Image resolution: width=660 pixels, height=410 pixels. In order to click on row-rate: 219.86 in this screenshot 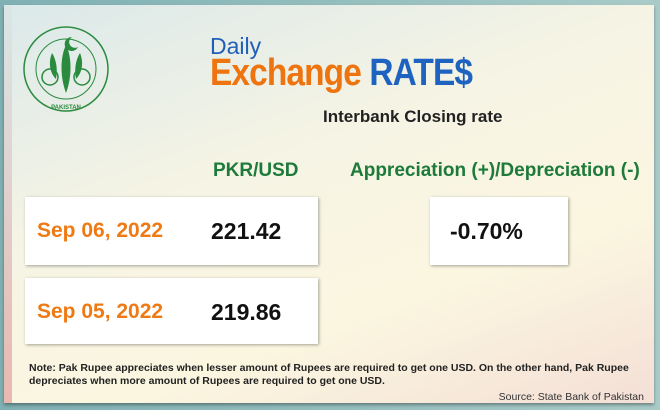, I will do `click(246, 312)`.